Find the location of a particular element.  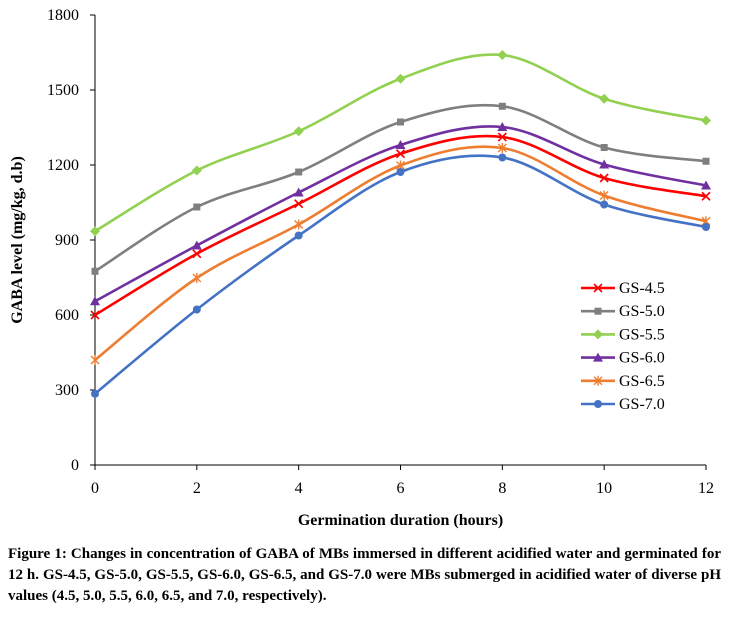

legend-item-gs-6-5: GS-6.5 is located at coordinates (623, 381).